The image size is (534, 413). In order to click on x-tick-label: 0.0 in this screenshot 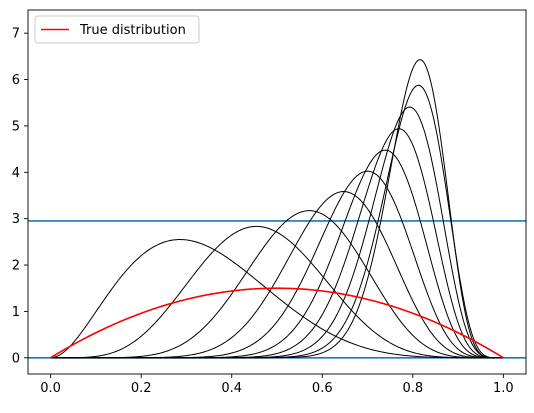, I will do `click(50, 388)`.